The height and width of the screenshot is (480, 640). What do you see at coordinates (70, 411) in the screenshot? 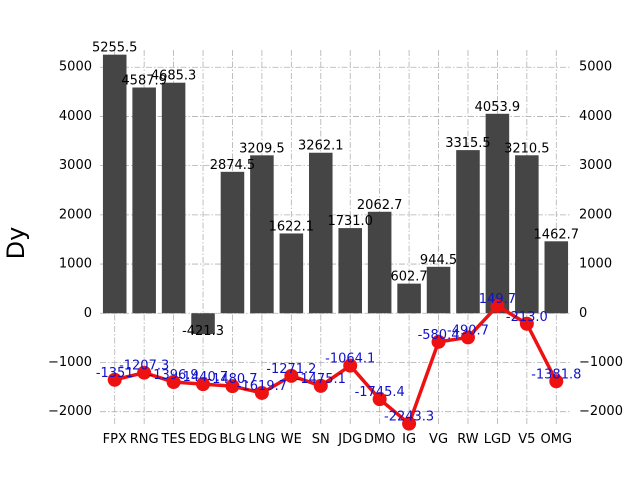
I see `y-tick-label-left: −2000` at bounding box center [70, 411].